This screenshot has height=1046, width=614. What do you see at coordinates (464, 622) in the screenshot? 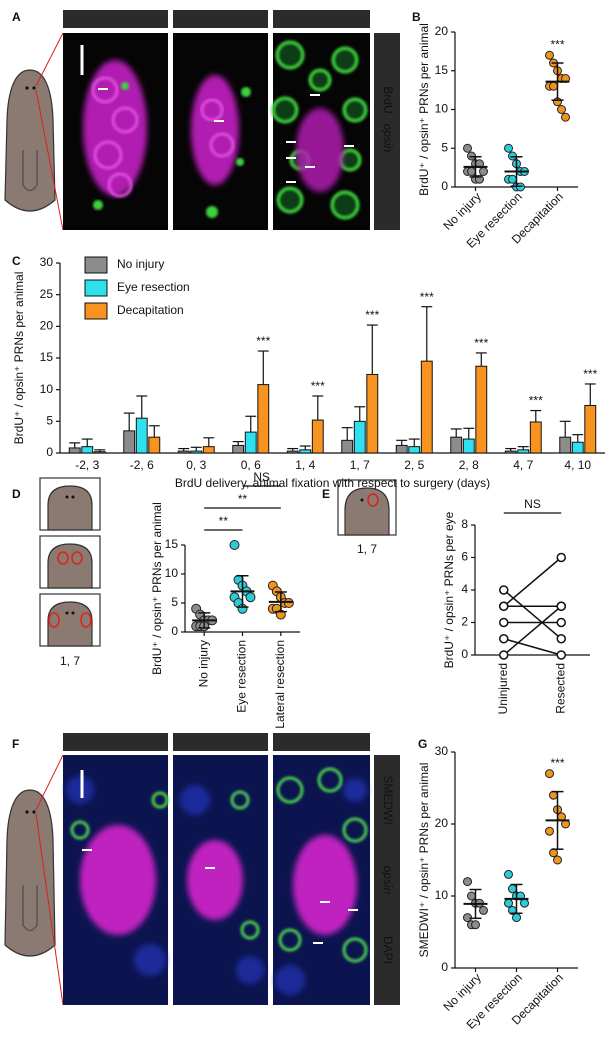
I see `y-tick-label: 2` at bounding box center [464, 622].